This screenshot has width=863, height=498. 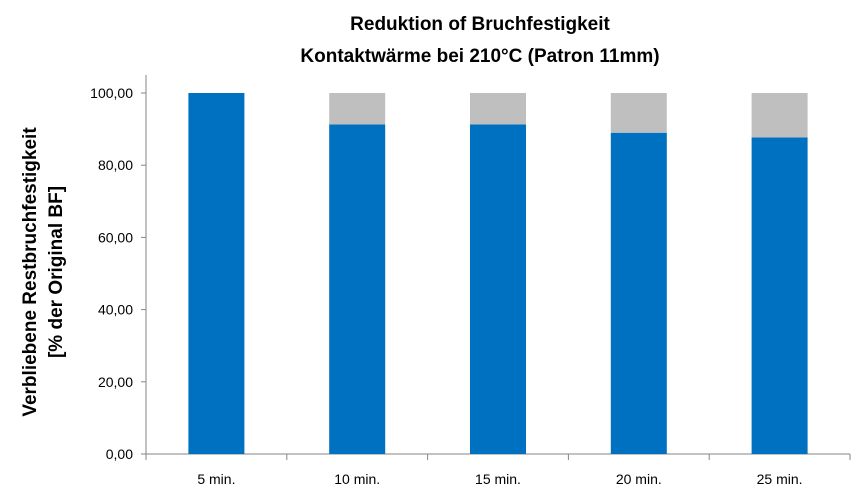 I want to click on y-tick-label: 60,00, so click(x=115, y=237).